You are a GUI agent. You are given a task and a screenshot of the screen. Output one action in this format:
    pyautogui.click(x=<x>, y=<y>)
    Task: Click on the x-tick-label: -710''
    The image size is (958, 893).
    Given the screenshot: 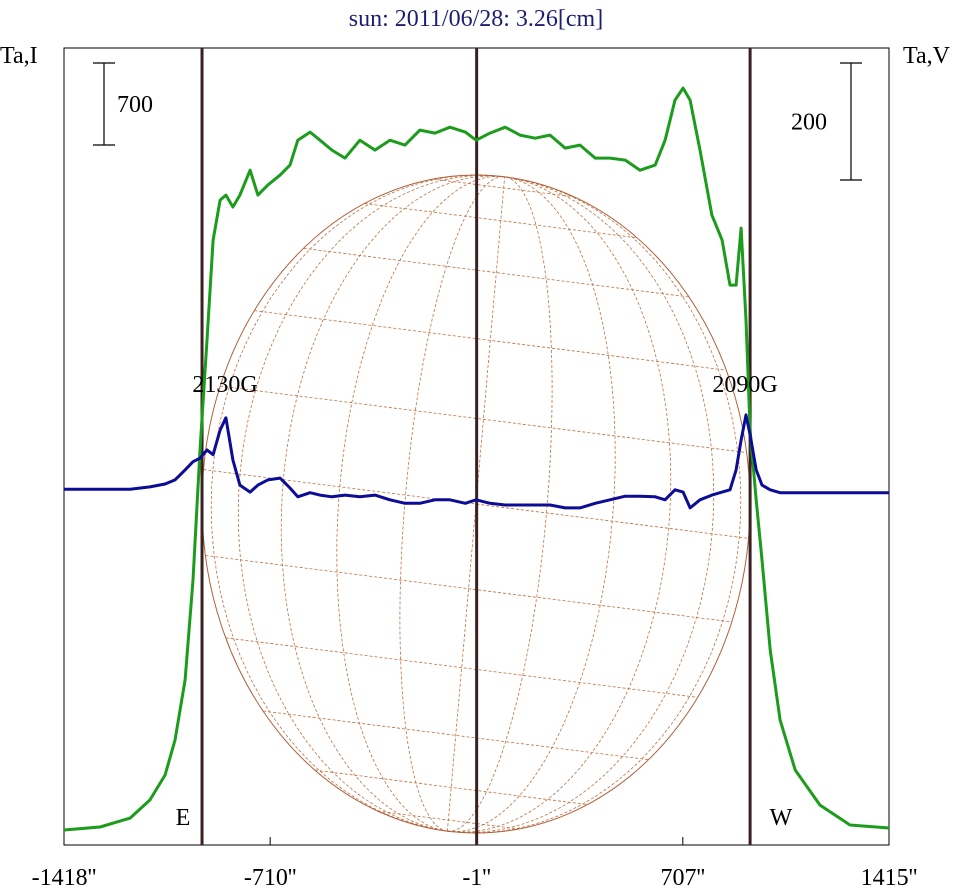 What is the action you would take?
    pyautogui.click(x=270, y=878)
    